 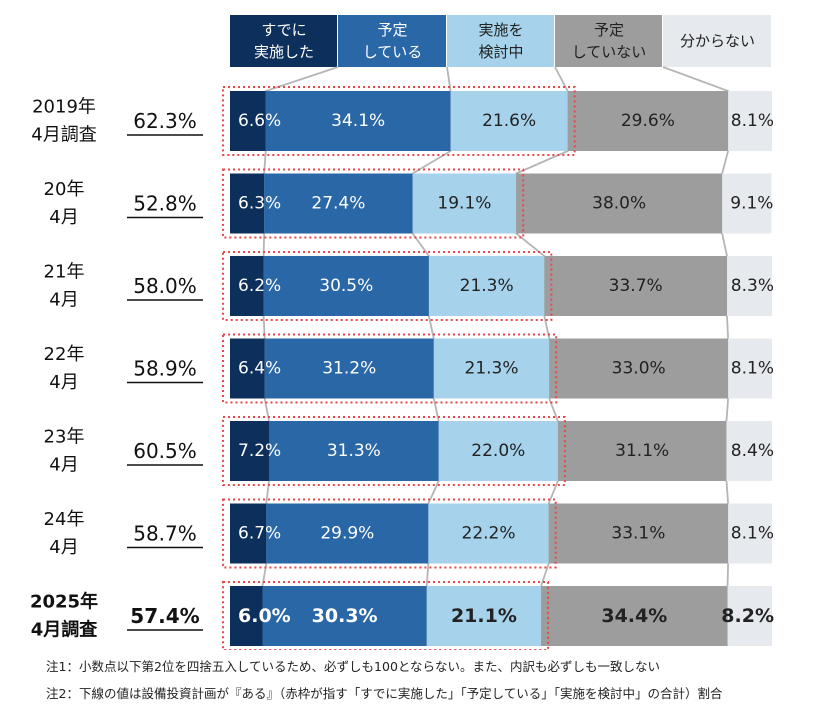 What do you see at coordinates (64, 107) in the screenshot?
I see `row-label-0-line-0: 2019年` at bounding box center [64, 107].